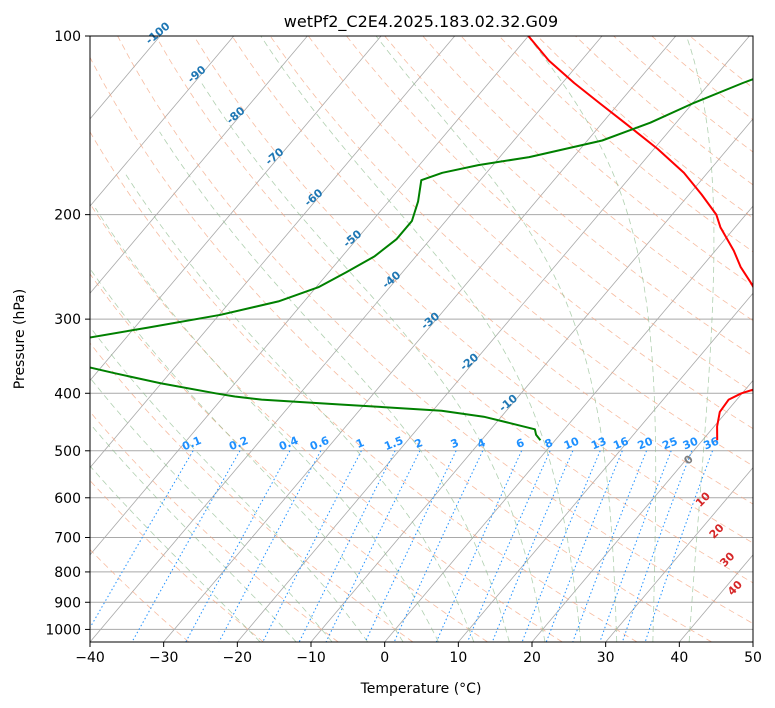  What do you see at coordinates (455, 443) in the screenshot?
I see `mixing-ratio-label: 3` at bounding box center [455, 443].